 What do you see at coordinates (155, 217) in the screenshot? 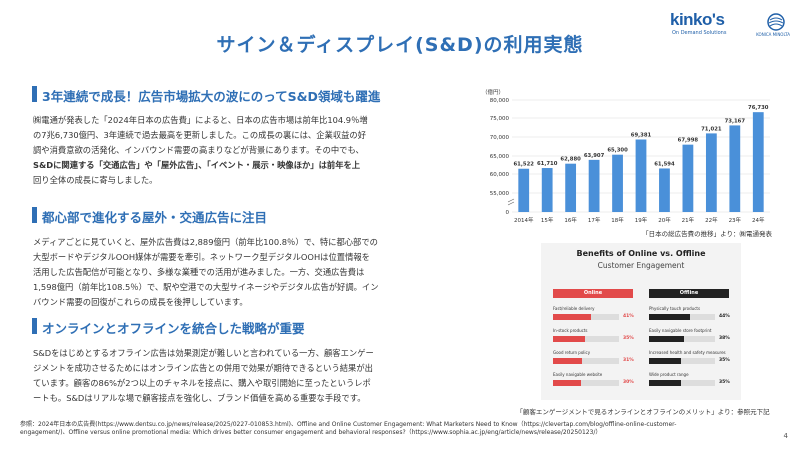
I see `section-2-heading: 都心部で進化する屋外・交通広告に注目` at bounding box center [155, 217].